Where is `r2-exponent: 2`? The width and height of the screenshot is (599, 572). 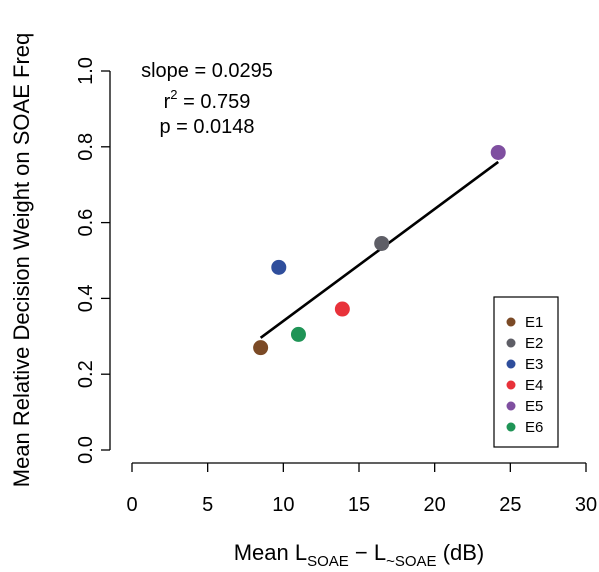 r2-exponent: 2 is located at coordinates (173, 94).